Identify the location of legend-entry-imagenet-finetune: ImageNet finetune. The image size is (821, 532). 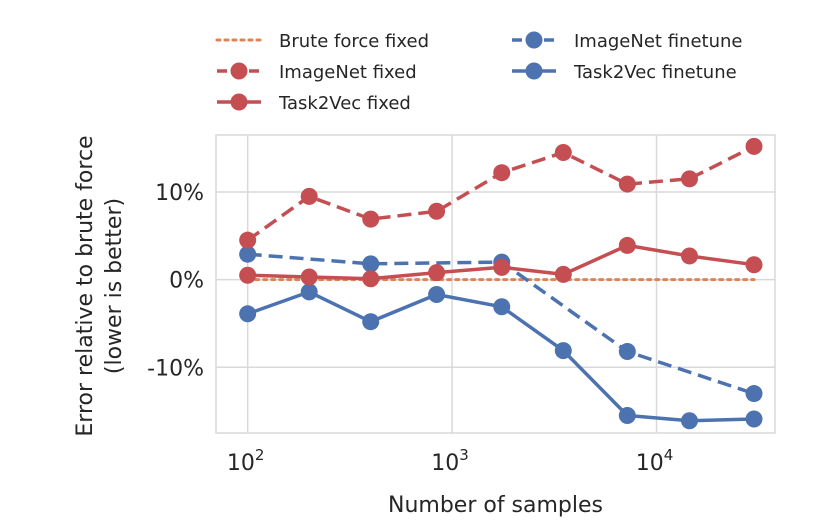
(627, 41).